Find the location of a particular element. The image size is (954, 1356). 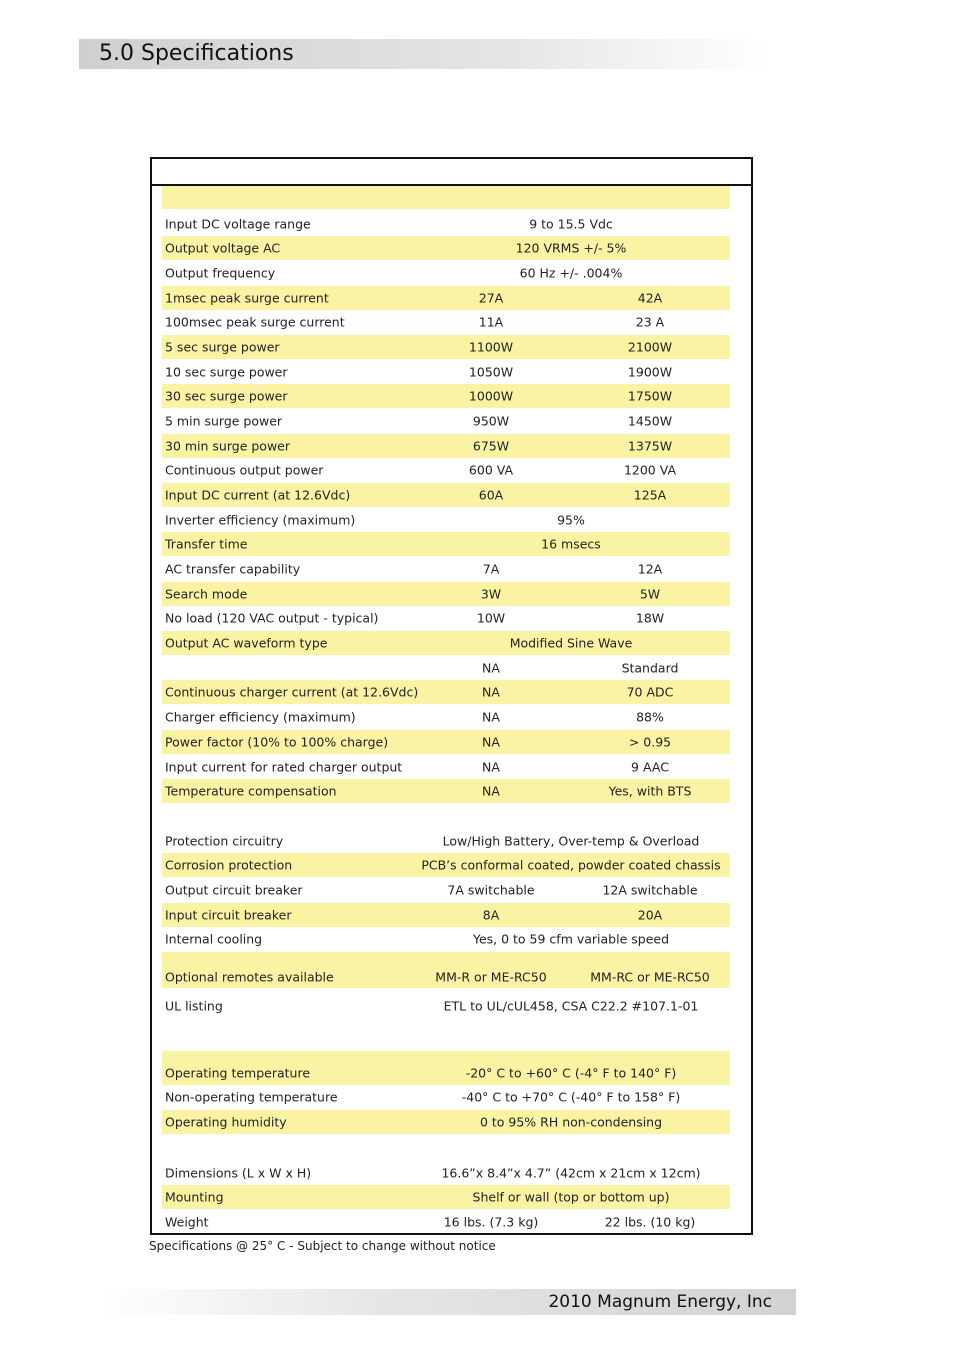

row-value: 12A is located at coordinates (650, 569).